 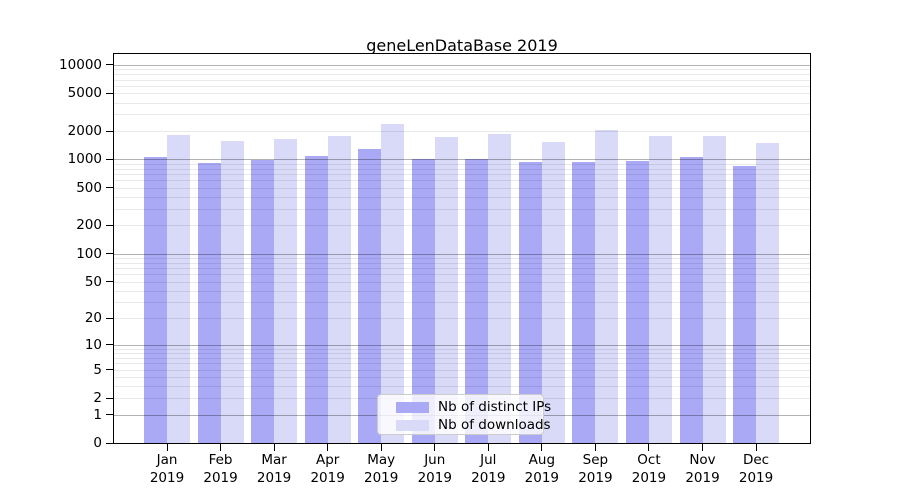 What do you see at coordinates (84, 159) in the screenshot?
I see `y-tick-label: 1000` at bounding box center [84, 159].